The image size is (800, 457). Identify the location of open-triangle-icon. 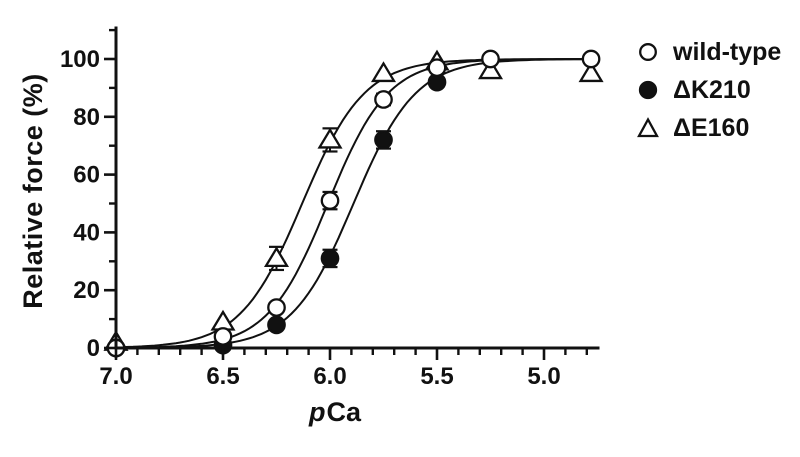
(648, 127).